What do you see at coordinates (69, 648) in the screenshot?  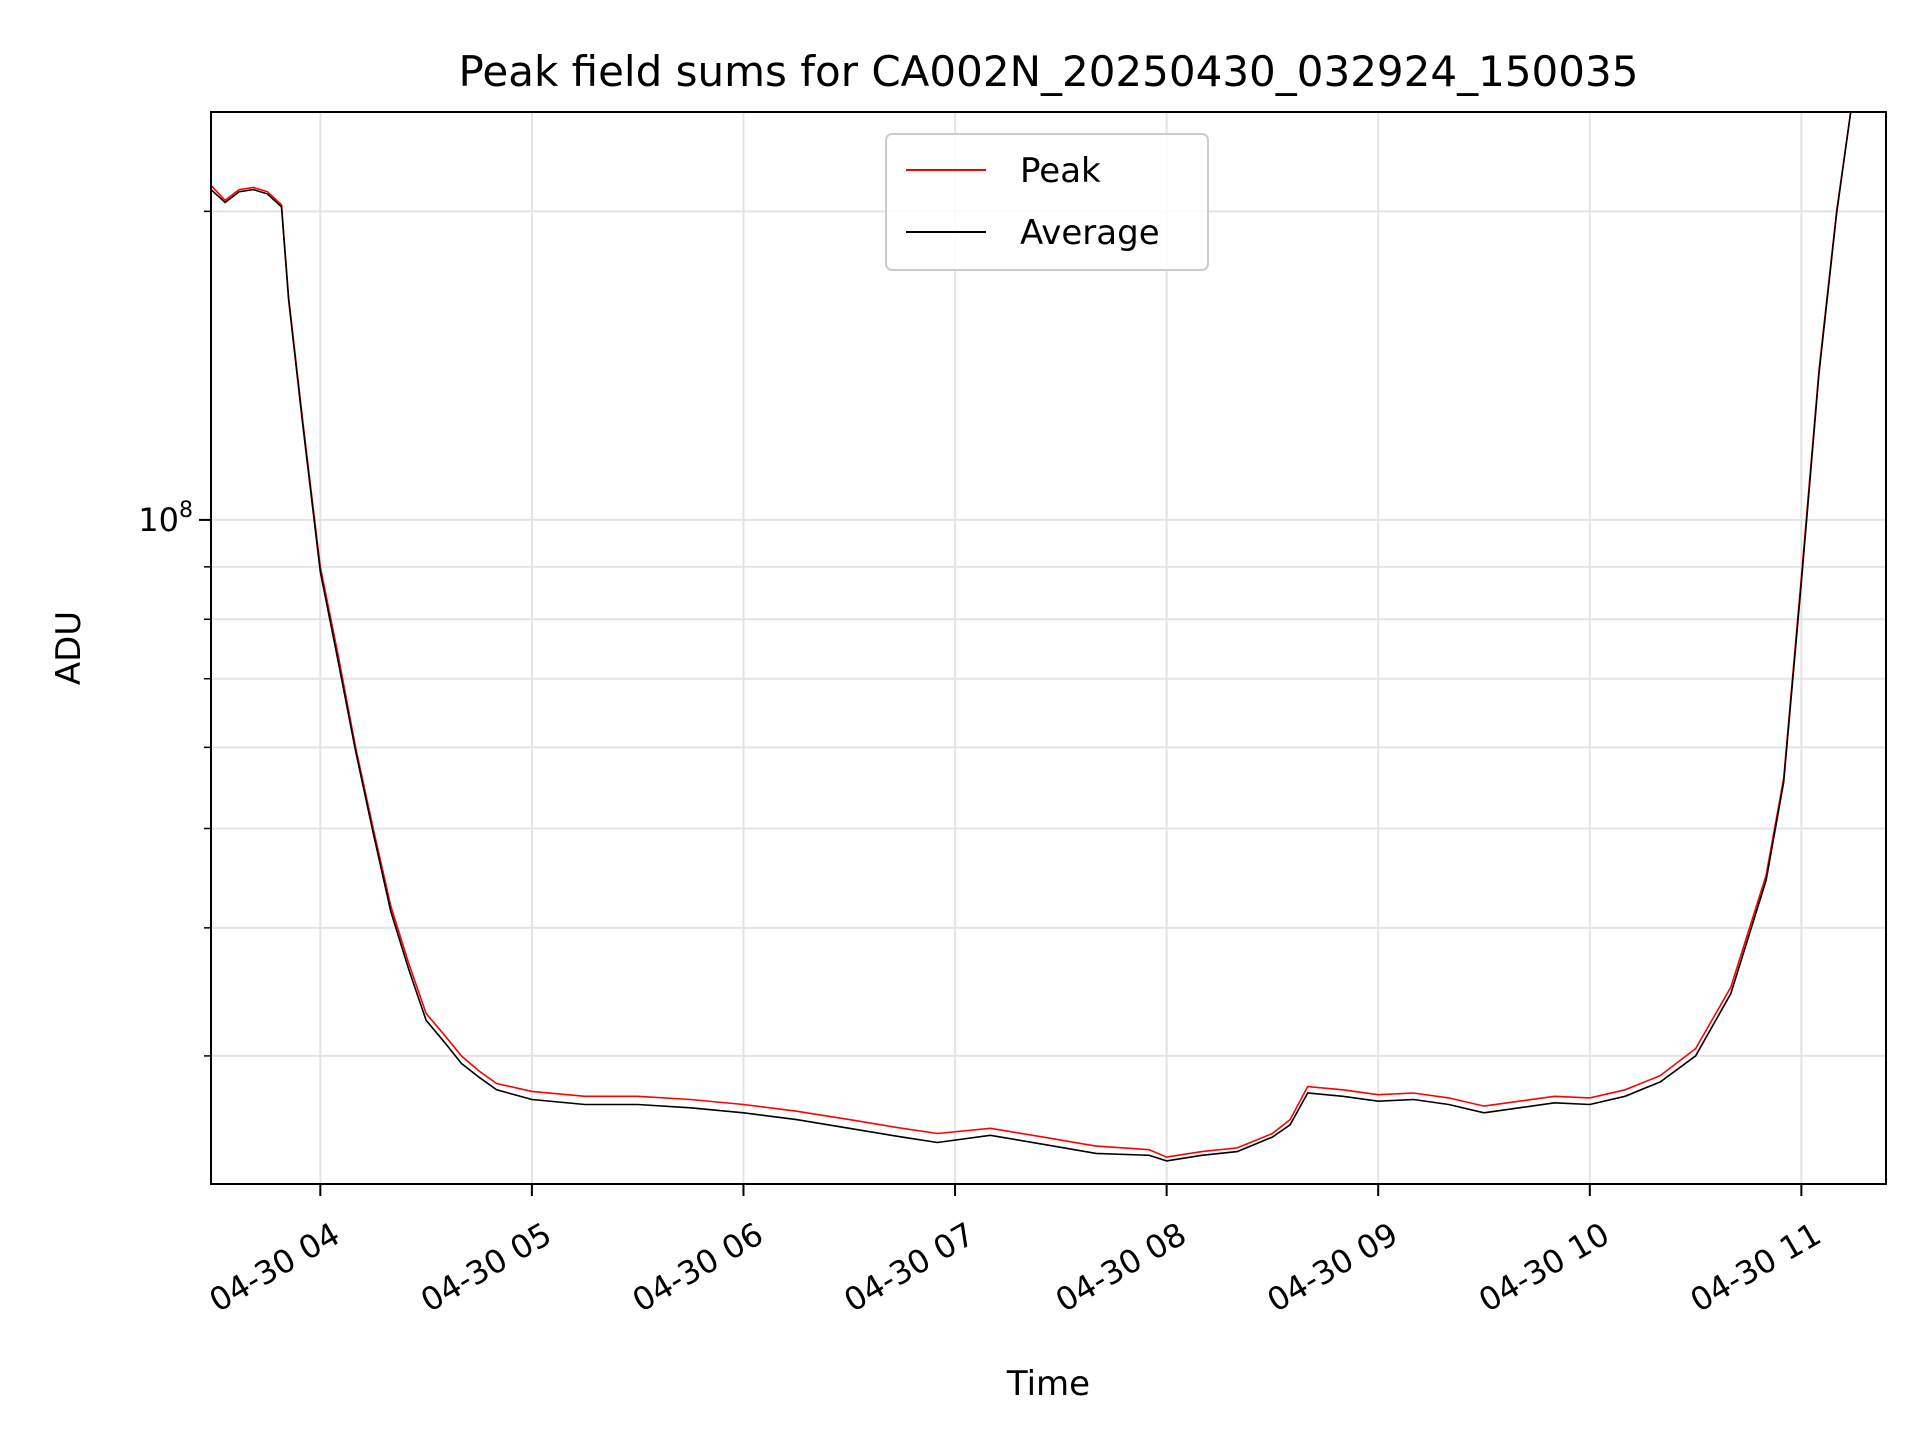 I see `y-axis-label: ADU` at bounding box center [69, 648].